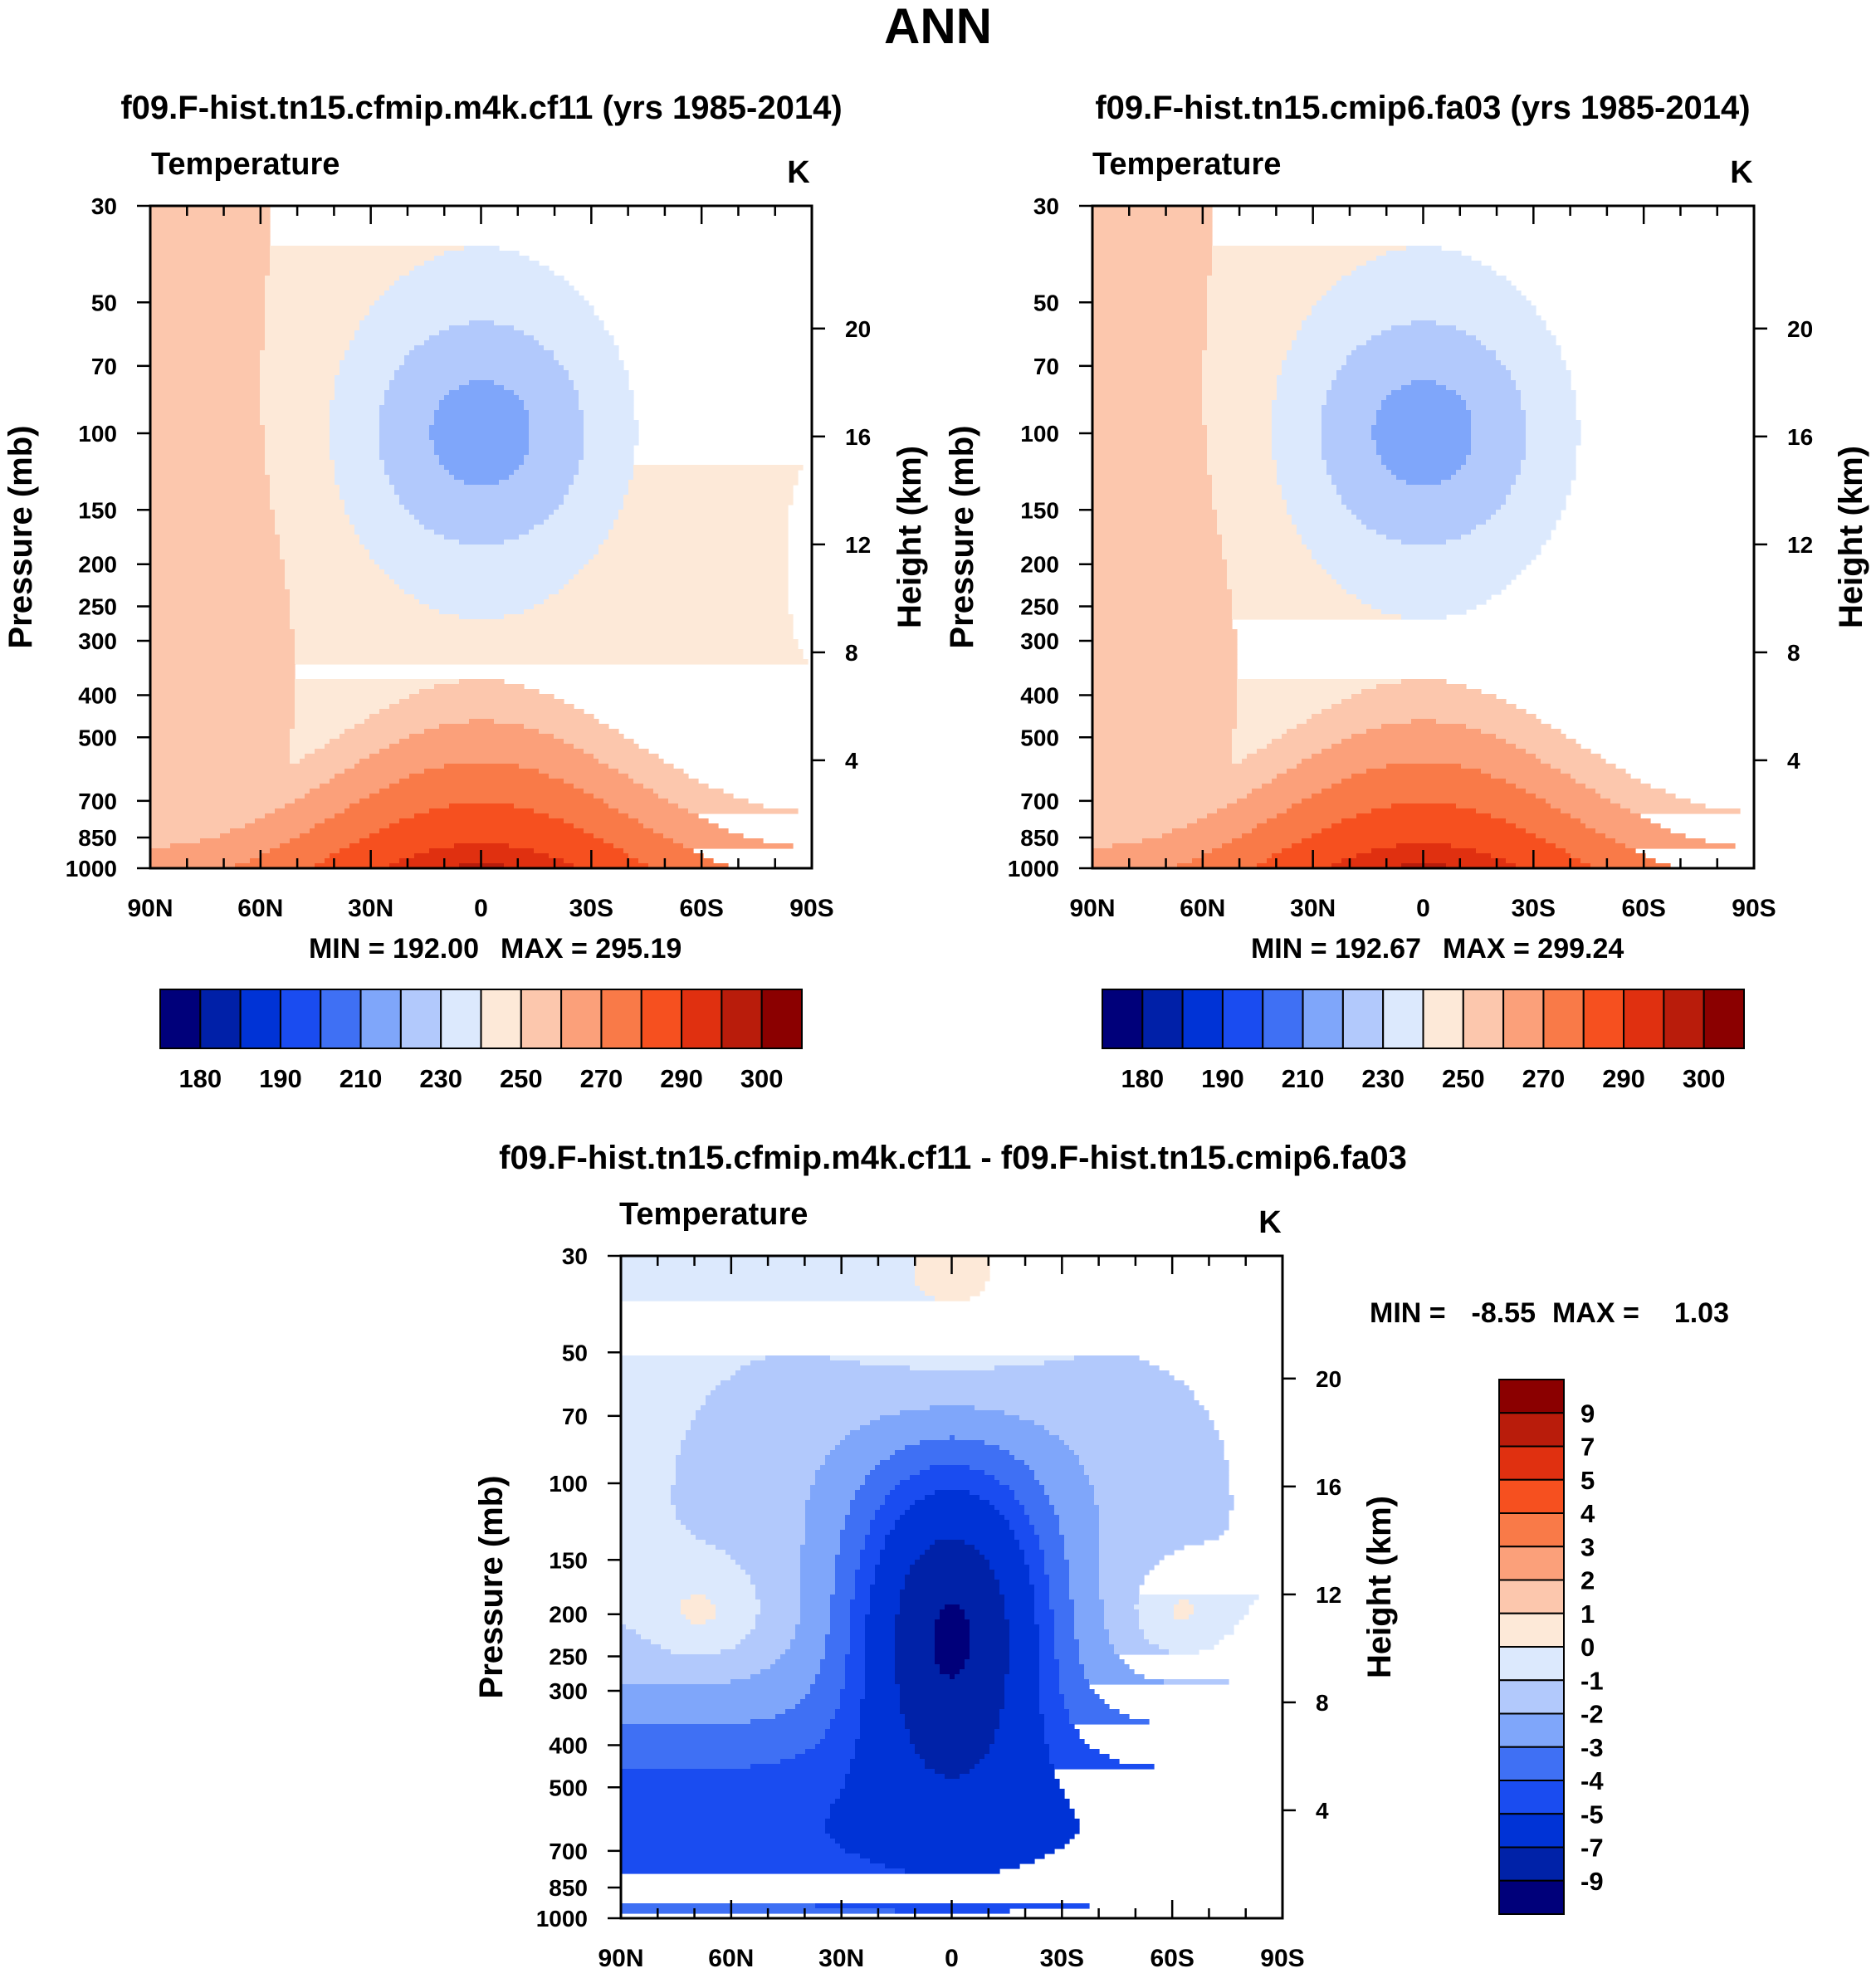  I want to click on panel-b-variable-label: Temperature, so click(1186, 164).